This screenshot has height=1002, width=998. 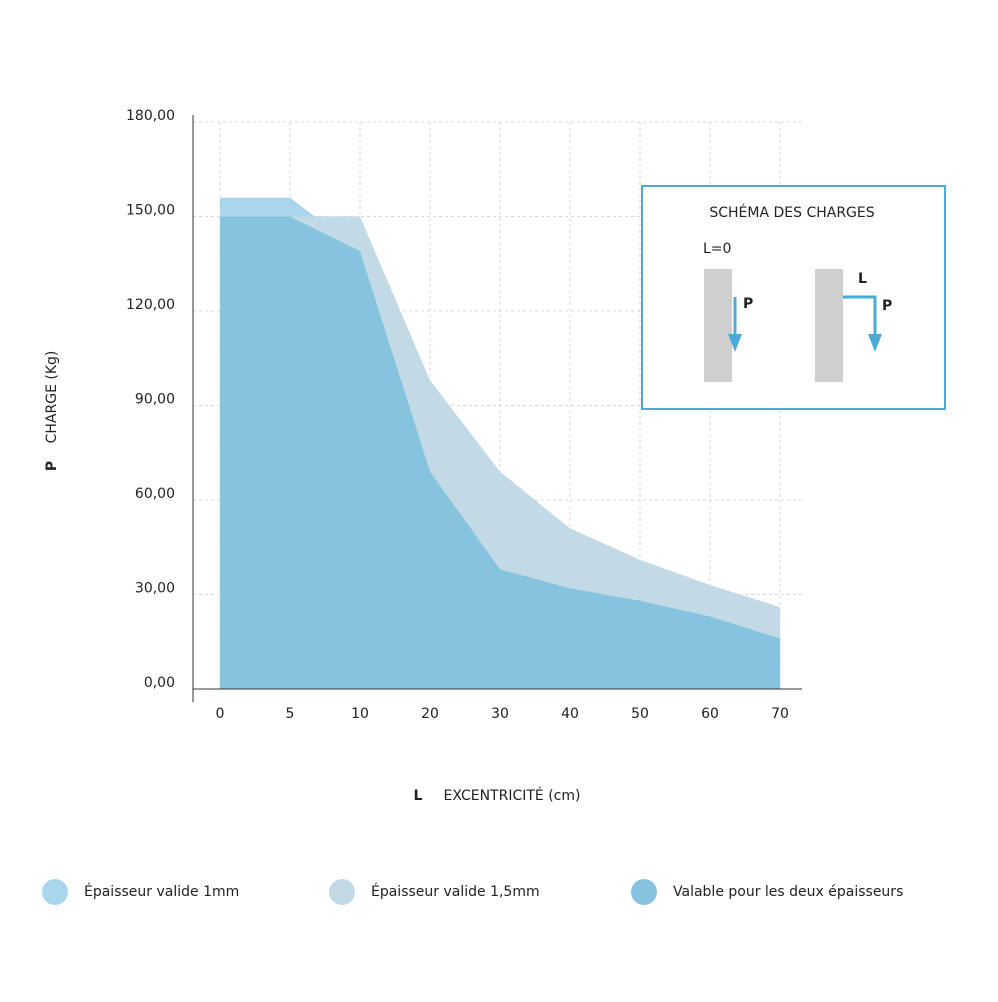 What do you see at coordinates (150, 116) in the screenshot?
I see `y-tick-label: 180,00` at bounding box center [150, 116].